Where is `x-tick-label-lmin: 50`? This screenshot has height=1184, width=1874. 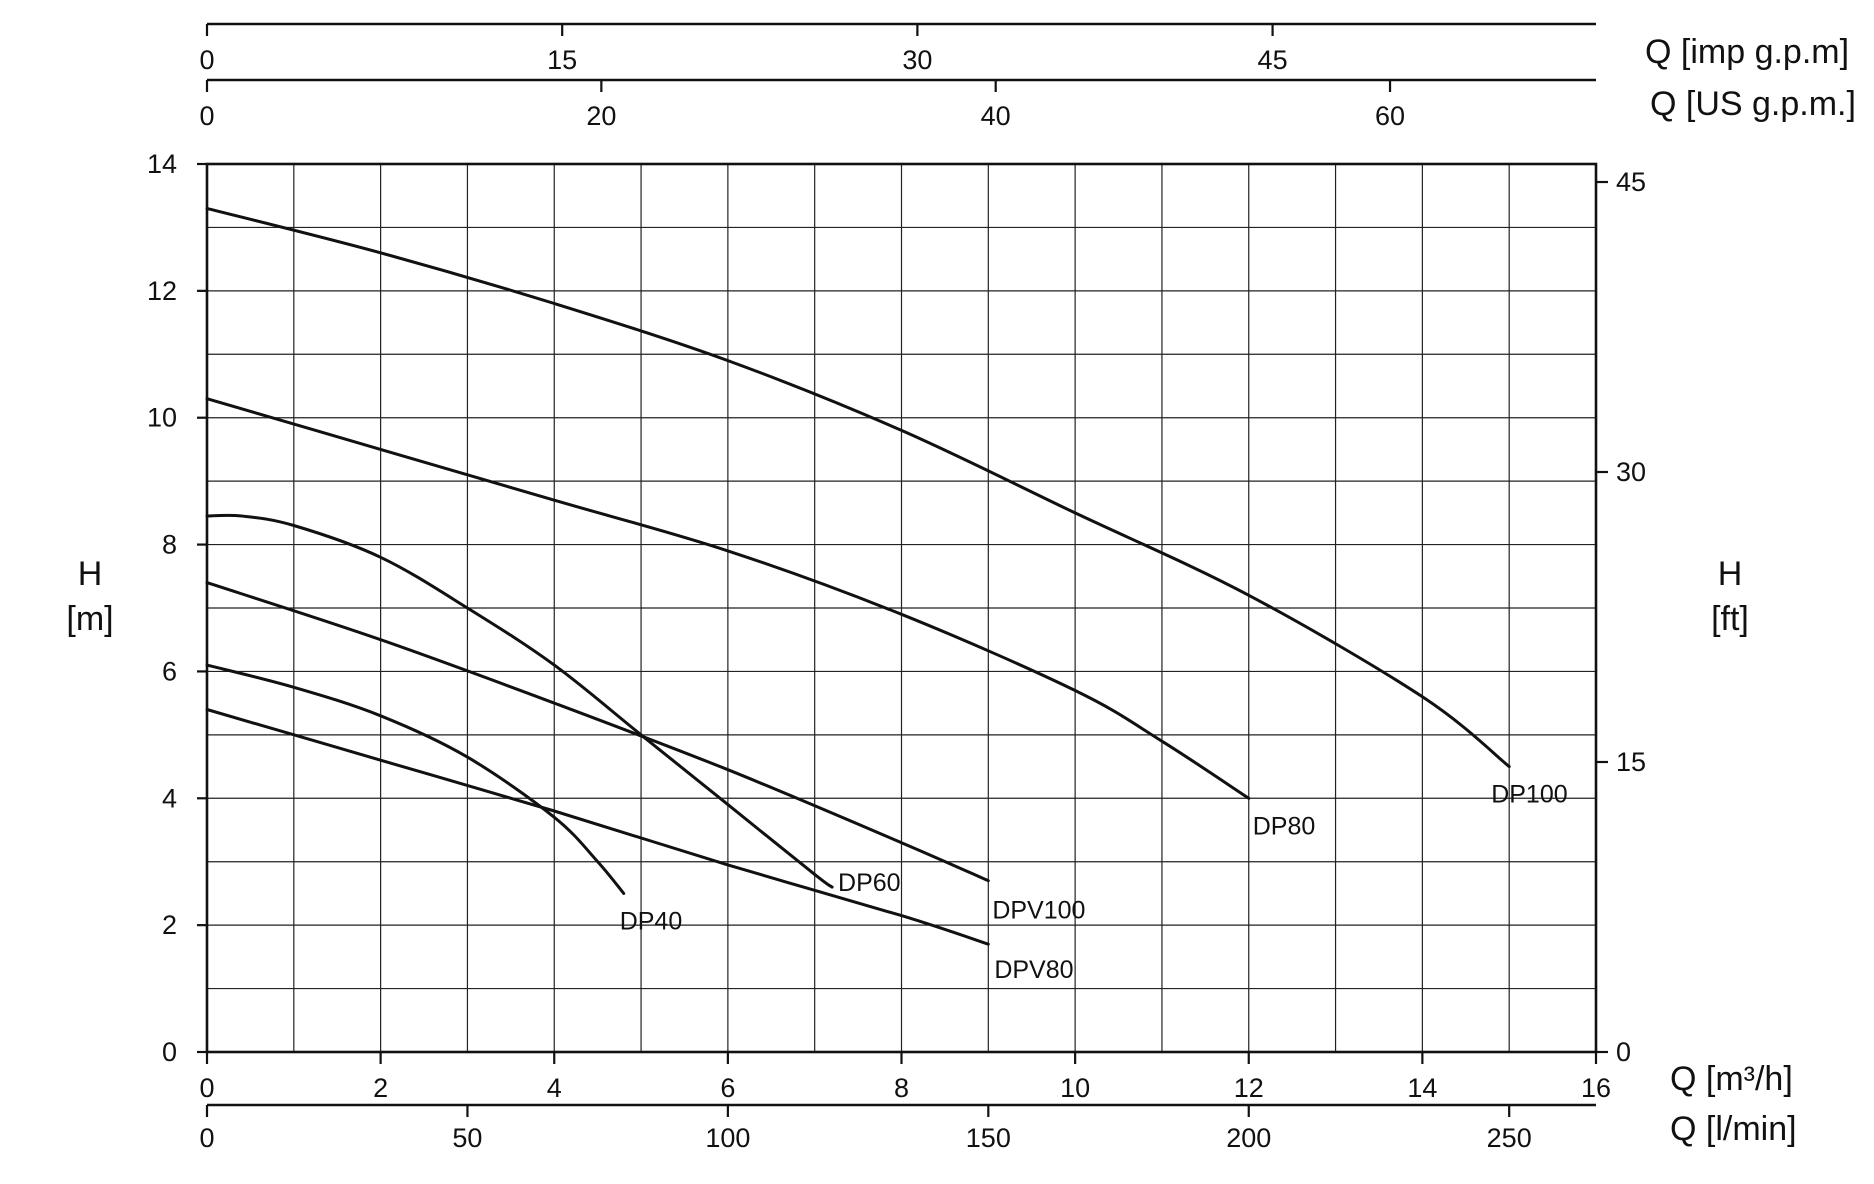 x-tick-label-lmin: 50 is located at coordinates (467, 1138).